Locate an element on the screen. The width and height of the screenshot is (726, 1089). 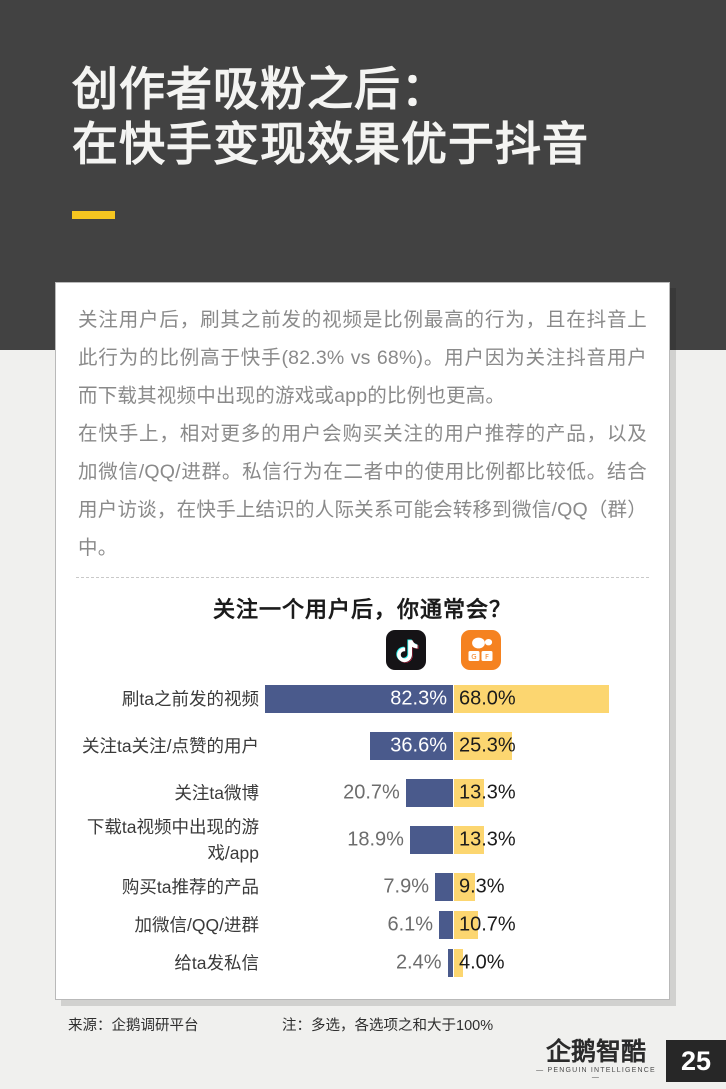
brand-logo: 企鹅智酷 — PENGUIN INTELLIGENCE — is located at coordinates (596, 1059).